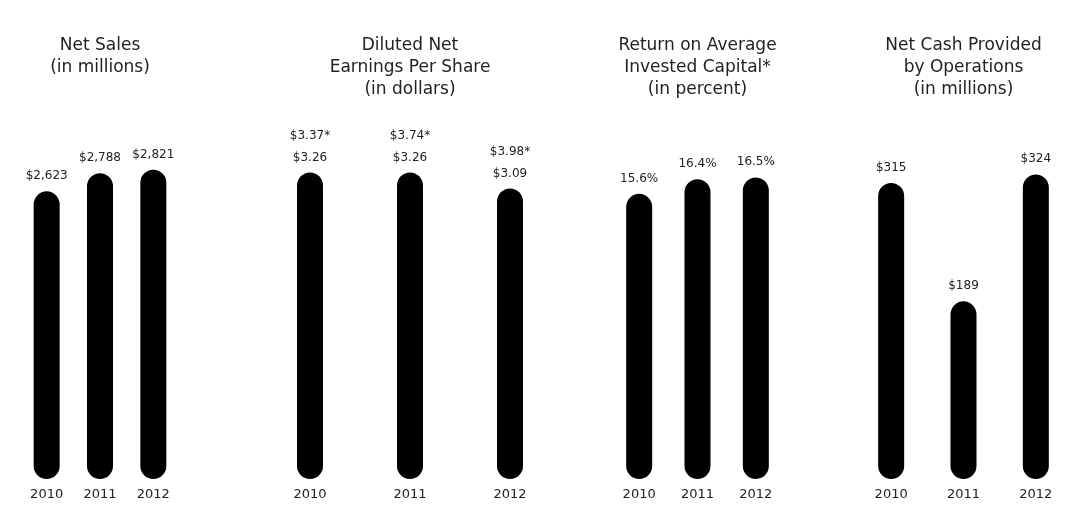 This screenshot has height=509, width=1092. I want to click on data-label: $3.09, so click(510, 172).